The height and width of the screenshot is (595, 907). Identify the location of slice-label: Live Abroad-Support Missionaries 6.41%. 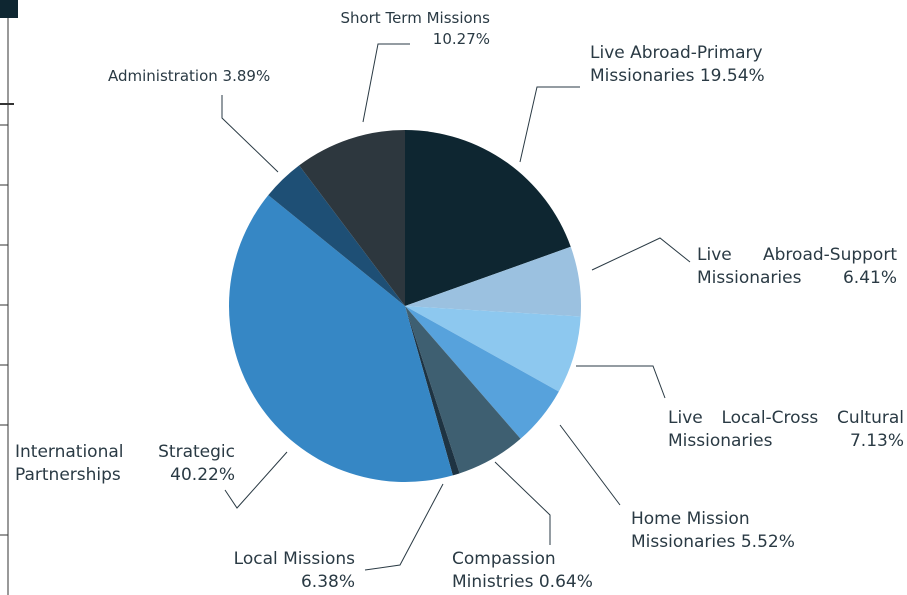
(797, 267).